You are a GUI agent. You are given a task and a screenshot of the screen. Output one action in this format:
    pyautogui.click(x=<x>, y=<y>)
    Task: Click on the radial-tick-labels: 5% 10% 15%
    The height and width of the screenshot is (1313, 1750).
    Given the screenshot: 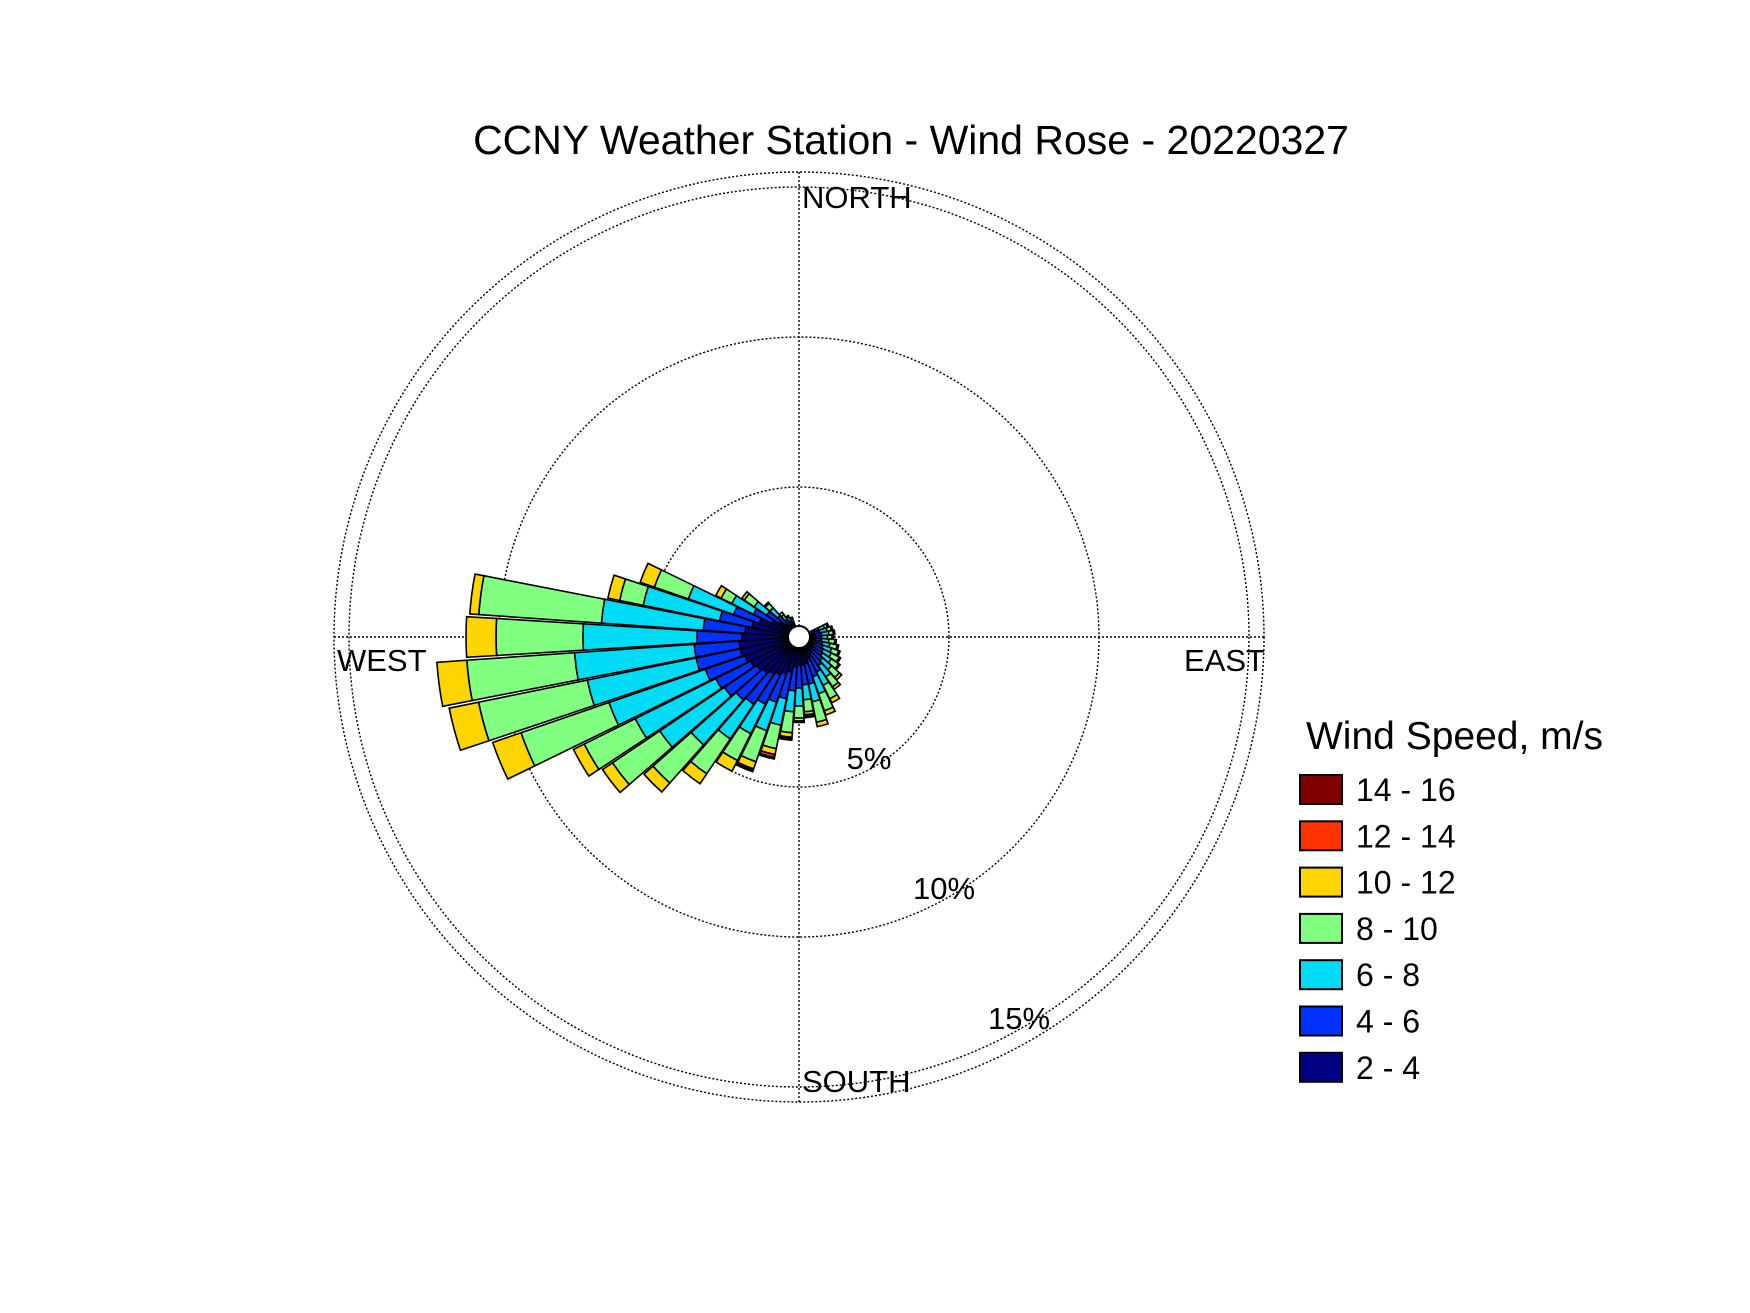 What is the action you would take?
    pyautogui.click(x=948, y=888)
    